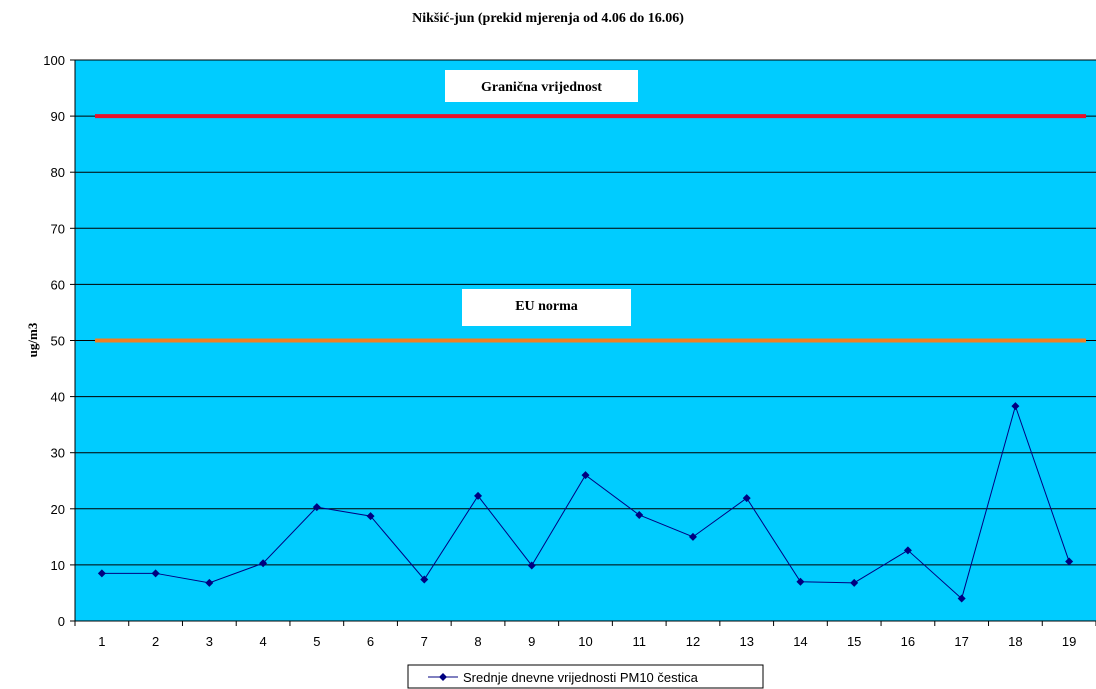 This screenshot has height=689, width=1096. I want to click on legend: Srednje dnevne vrijednosti PM10 čestica, so click(585, 676).